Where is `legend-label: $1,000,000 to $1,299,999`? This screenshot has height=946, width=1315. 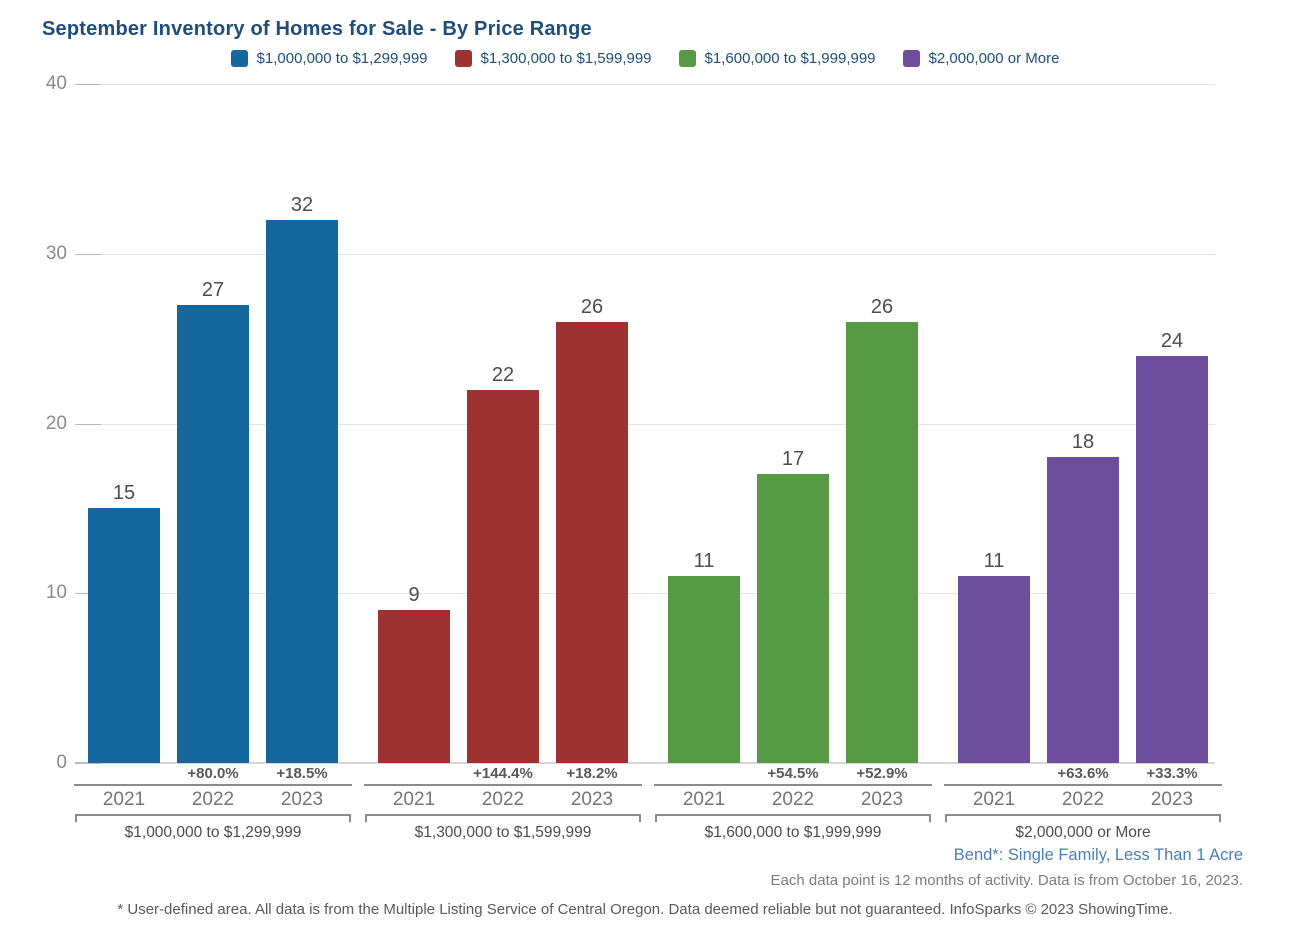 legend-label: $1,000,000 to $1,299,999 is located at coordinates (342, 58).